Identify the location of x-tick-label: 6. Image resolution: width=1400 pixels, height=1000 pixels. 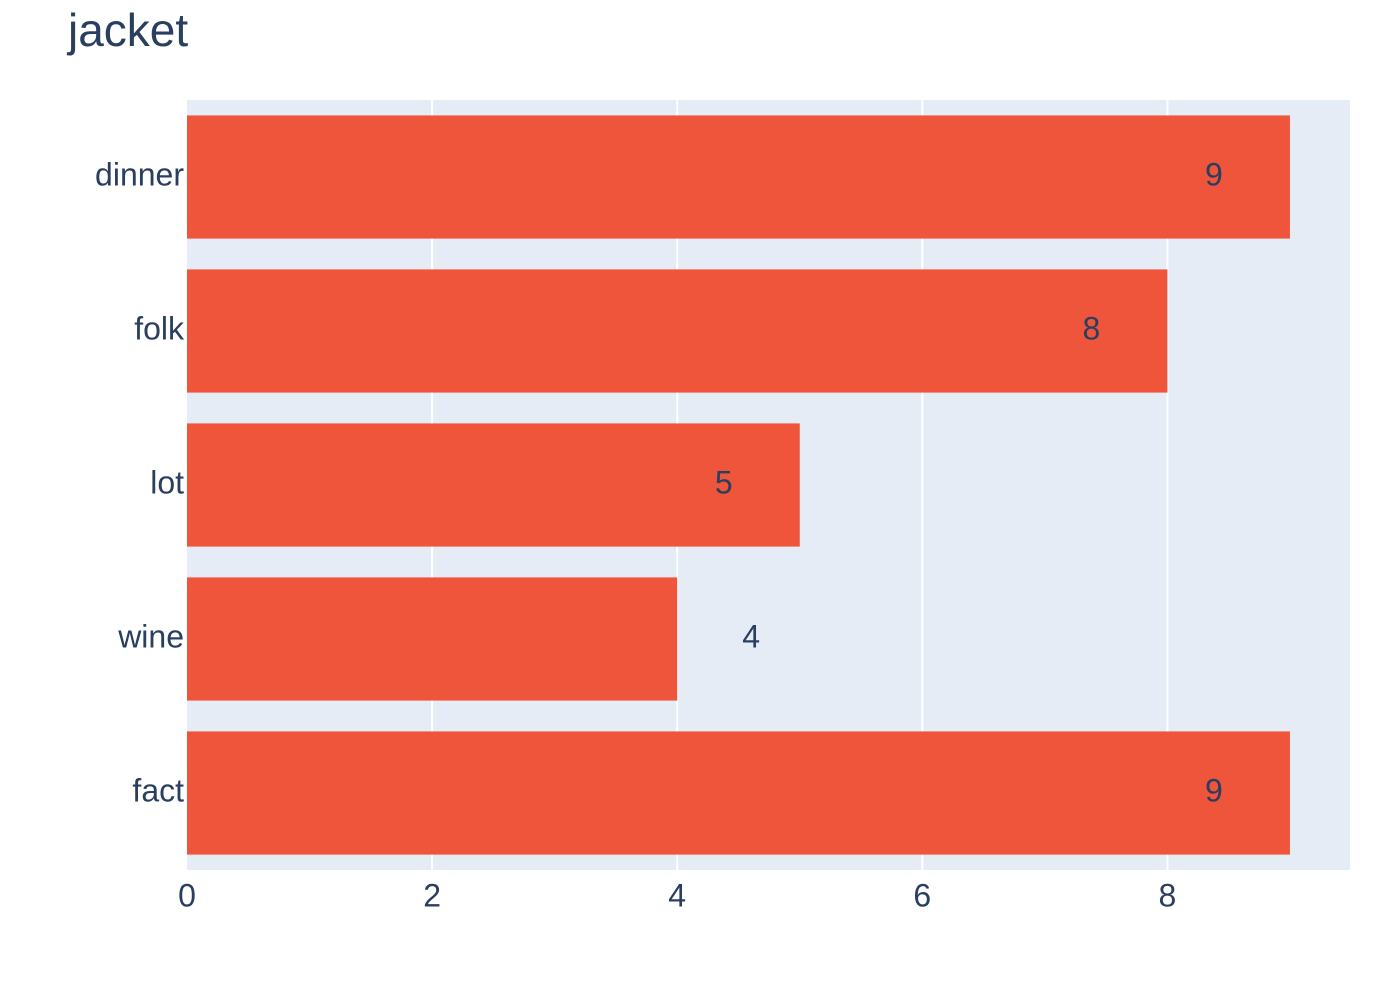
(922, 895).